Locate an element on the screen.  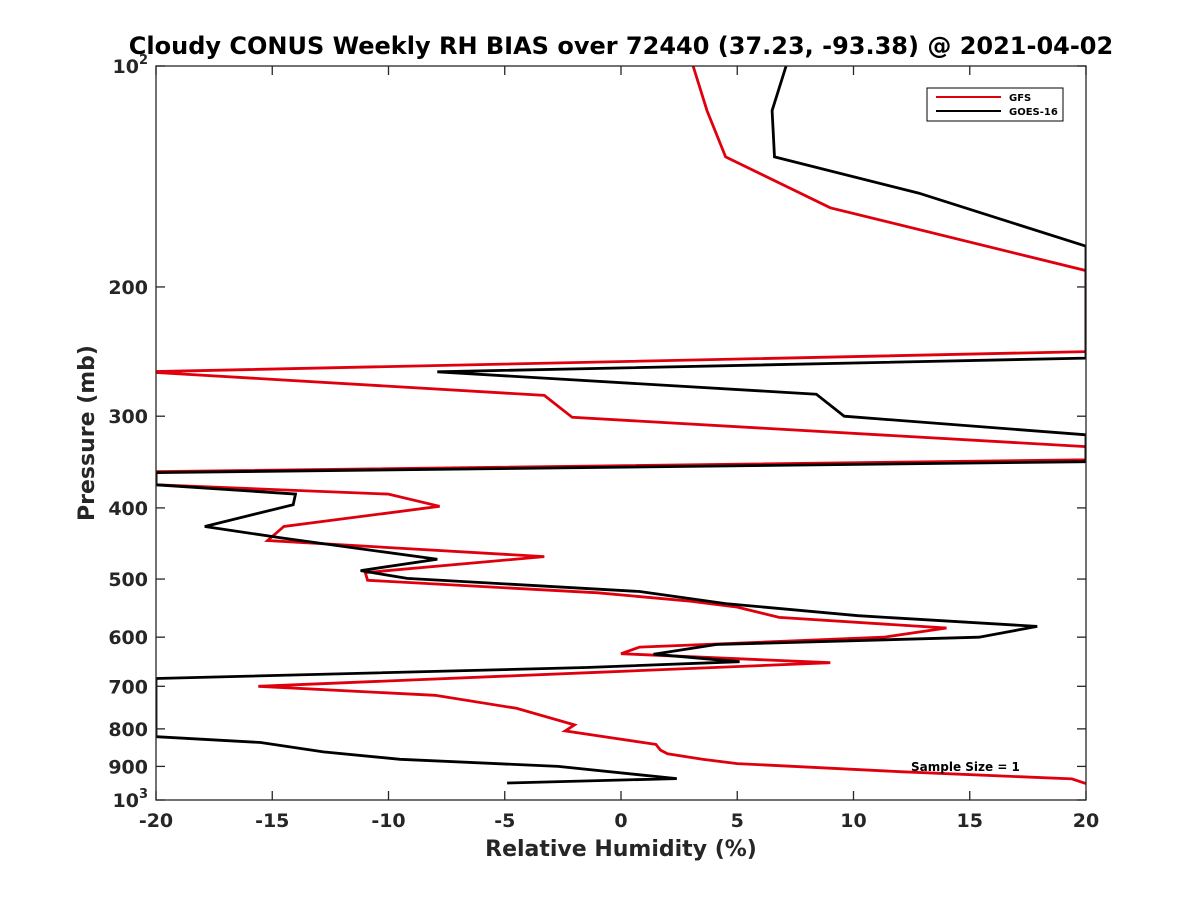
y-tick-label: 900 is located at coordinates (128, 767).